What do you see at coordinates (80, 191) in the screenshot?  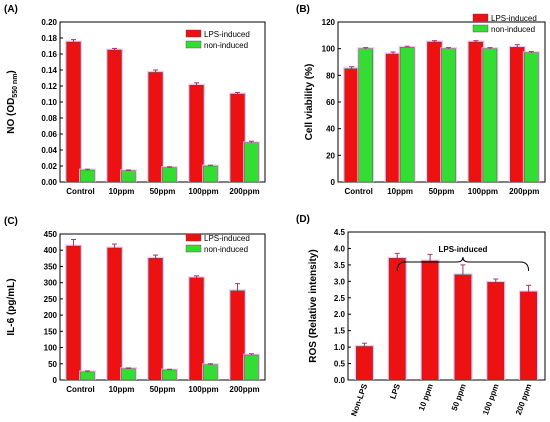 I see `panel-a-xtick-label: Control` at bounding box center [80, 191].